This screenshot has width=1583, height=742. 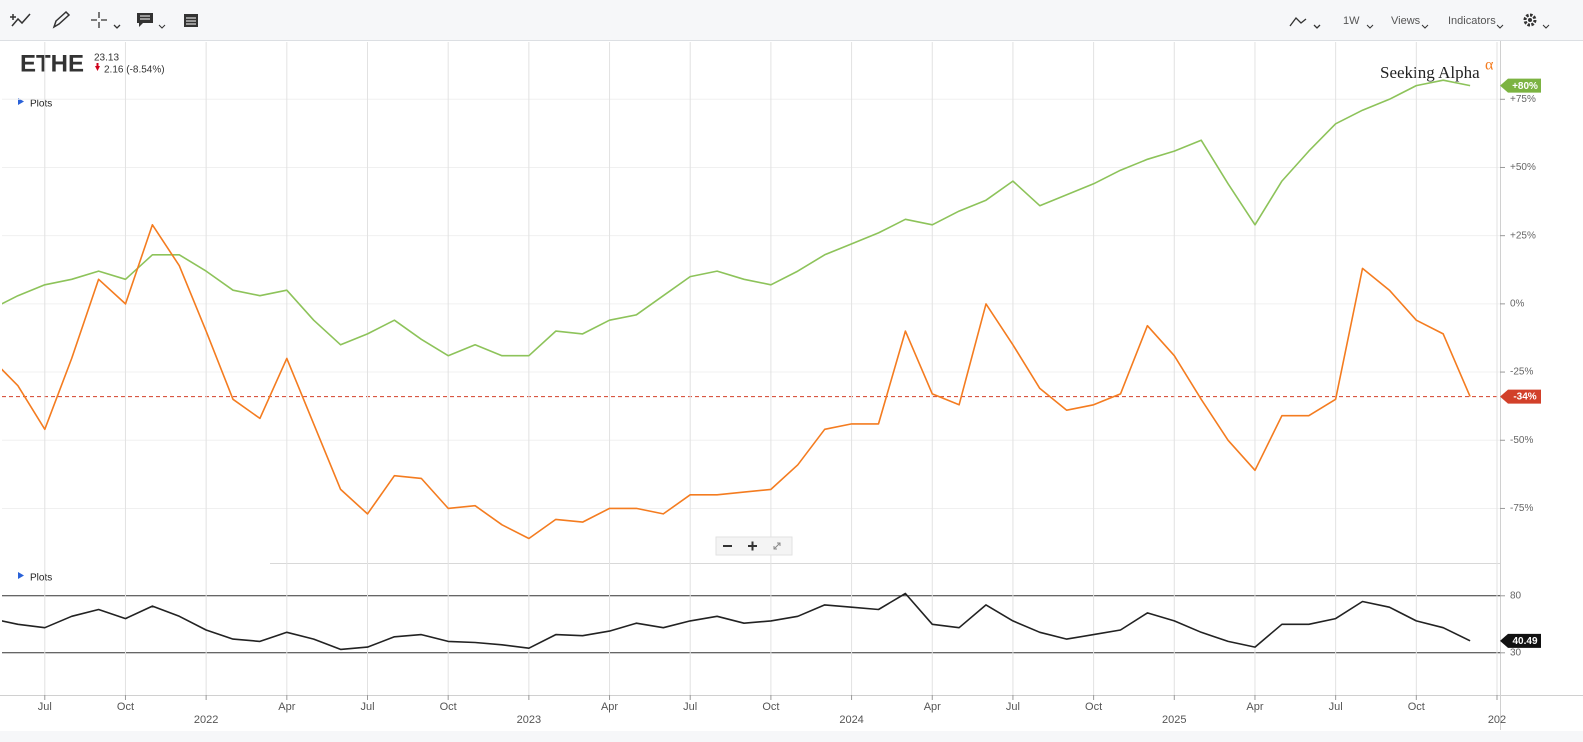 I want to click on footer-bg, so click(x=791, y=736).